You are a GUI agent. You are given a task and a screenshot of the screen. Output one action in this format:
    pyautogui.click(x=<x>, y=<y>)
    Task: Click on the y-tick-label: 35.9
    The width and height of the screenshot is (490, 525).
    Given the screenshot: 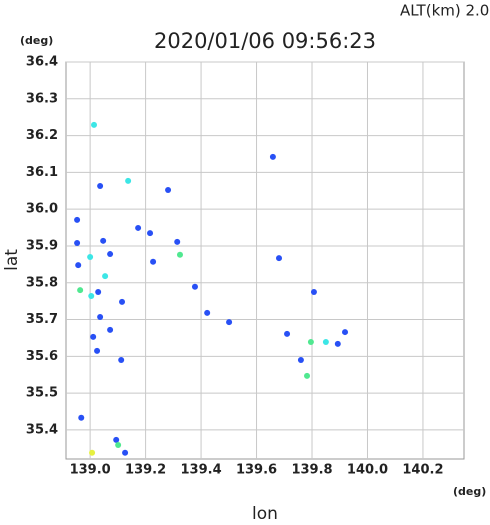 What is the action you would take?
    pyautogui.click(x=42, y=245)
    